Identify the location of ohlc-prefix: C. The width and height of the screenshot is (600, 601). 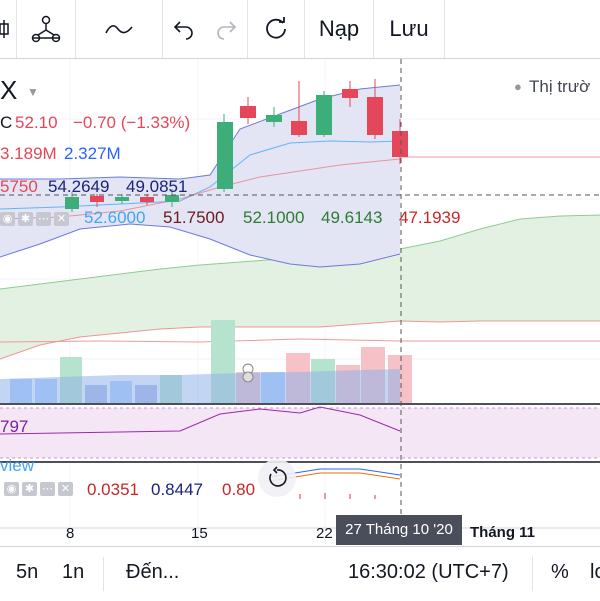
(6, 122).